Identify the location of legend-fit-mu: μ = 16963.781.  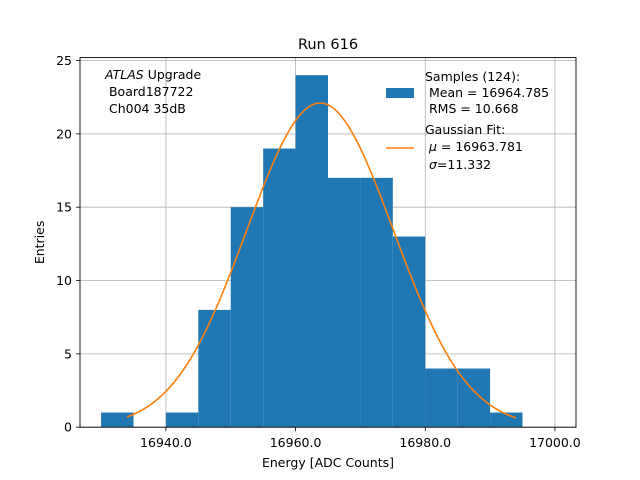
(474, 146).